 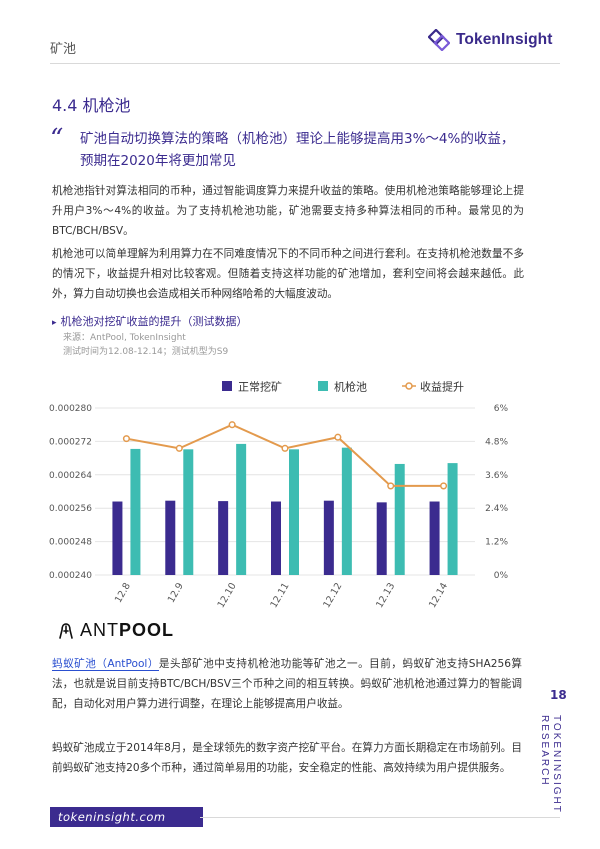 What do you see at coordinates (176, 593) in the screenshot?
I see `x-tick-label: 12.9` at bounding box center [176, 593].